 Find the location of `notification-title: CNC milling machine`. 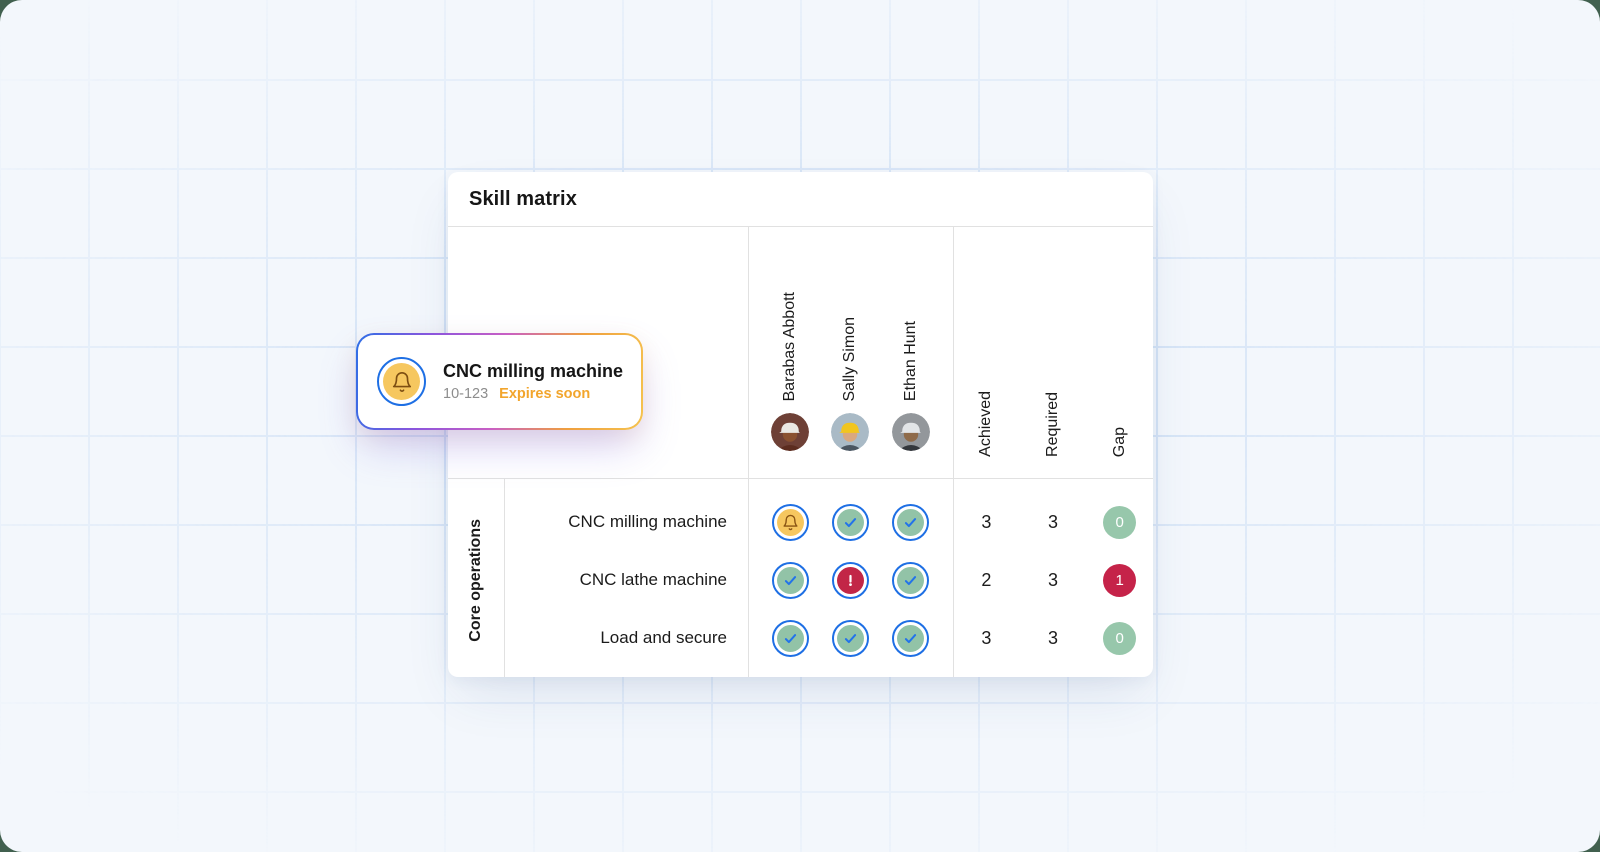

notification-title: CNC milling machine is located at coordinates (533, 371).